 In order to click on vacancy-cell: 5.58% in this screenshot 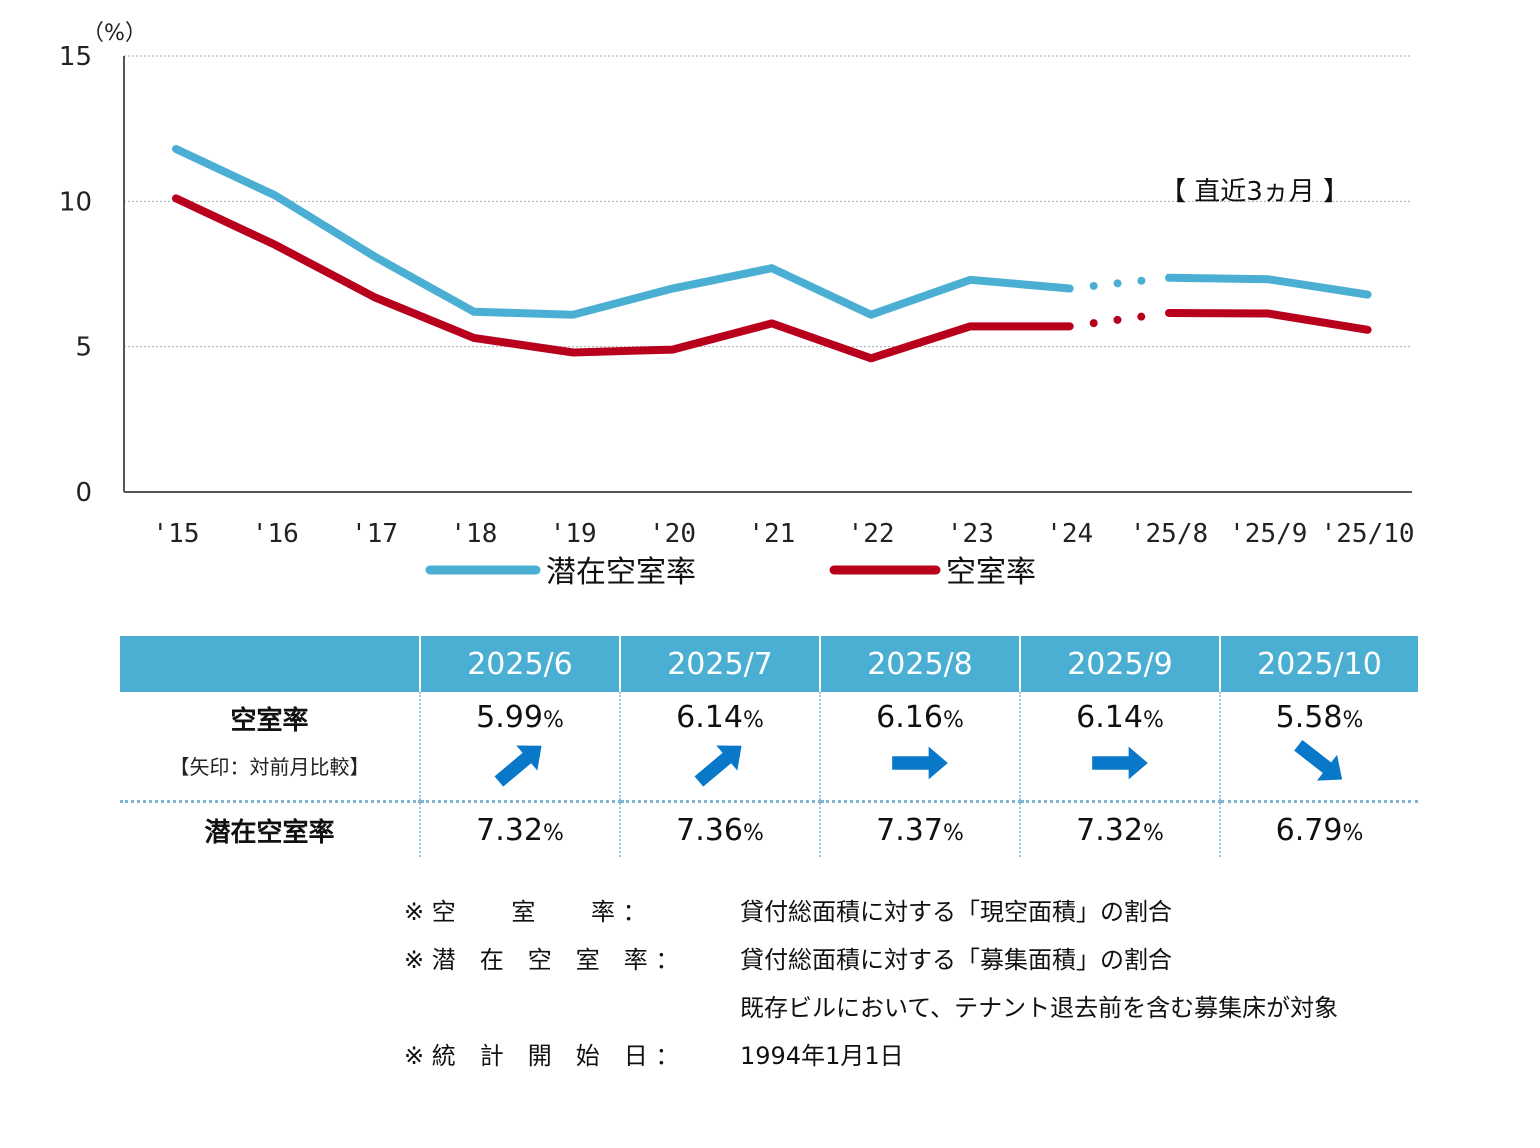, I will do `click(1318, 747)`.